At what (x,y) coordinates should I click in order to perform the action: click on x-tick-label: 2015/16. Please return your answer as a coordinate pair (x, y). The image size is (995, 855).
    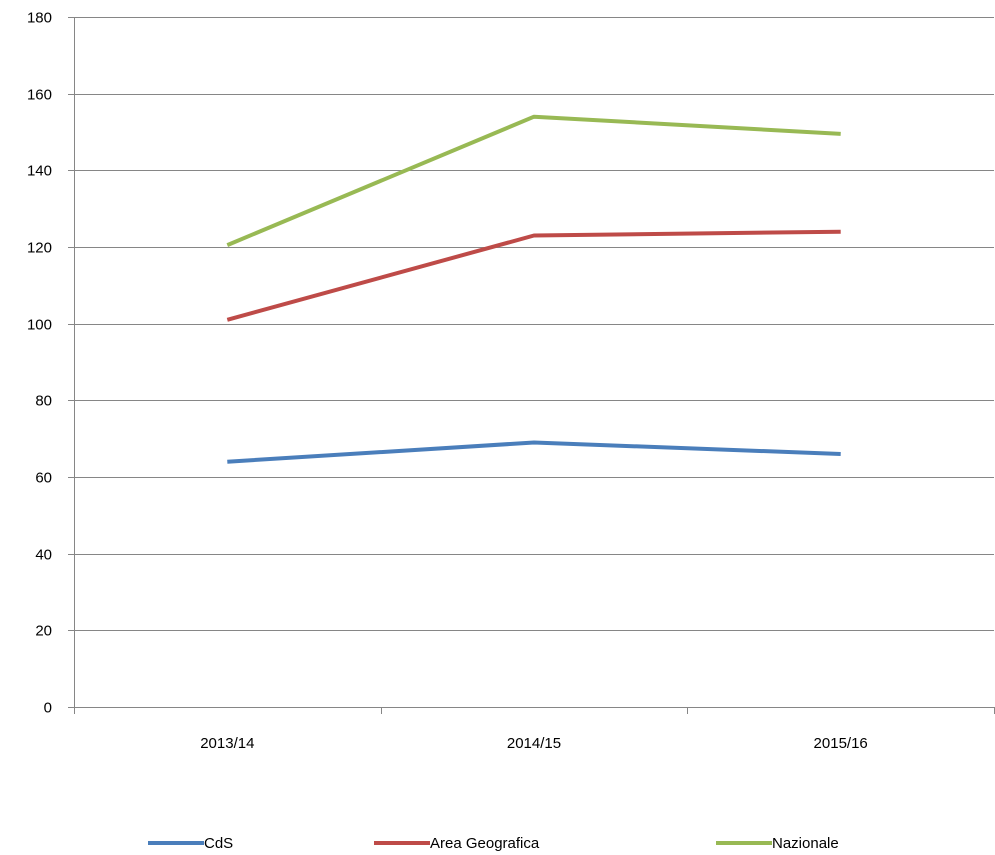
    Looking at the image, I should click on (841, 743).